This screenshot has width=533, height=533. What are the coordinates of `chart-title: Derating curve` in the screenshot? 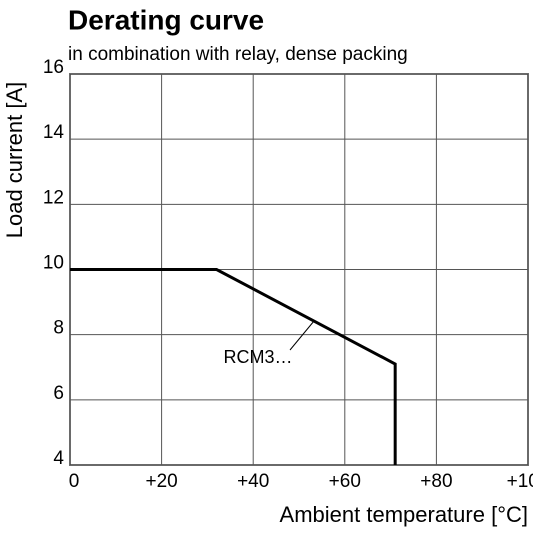 It's located at (166, 19).